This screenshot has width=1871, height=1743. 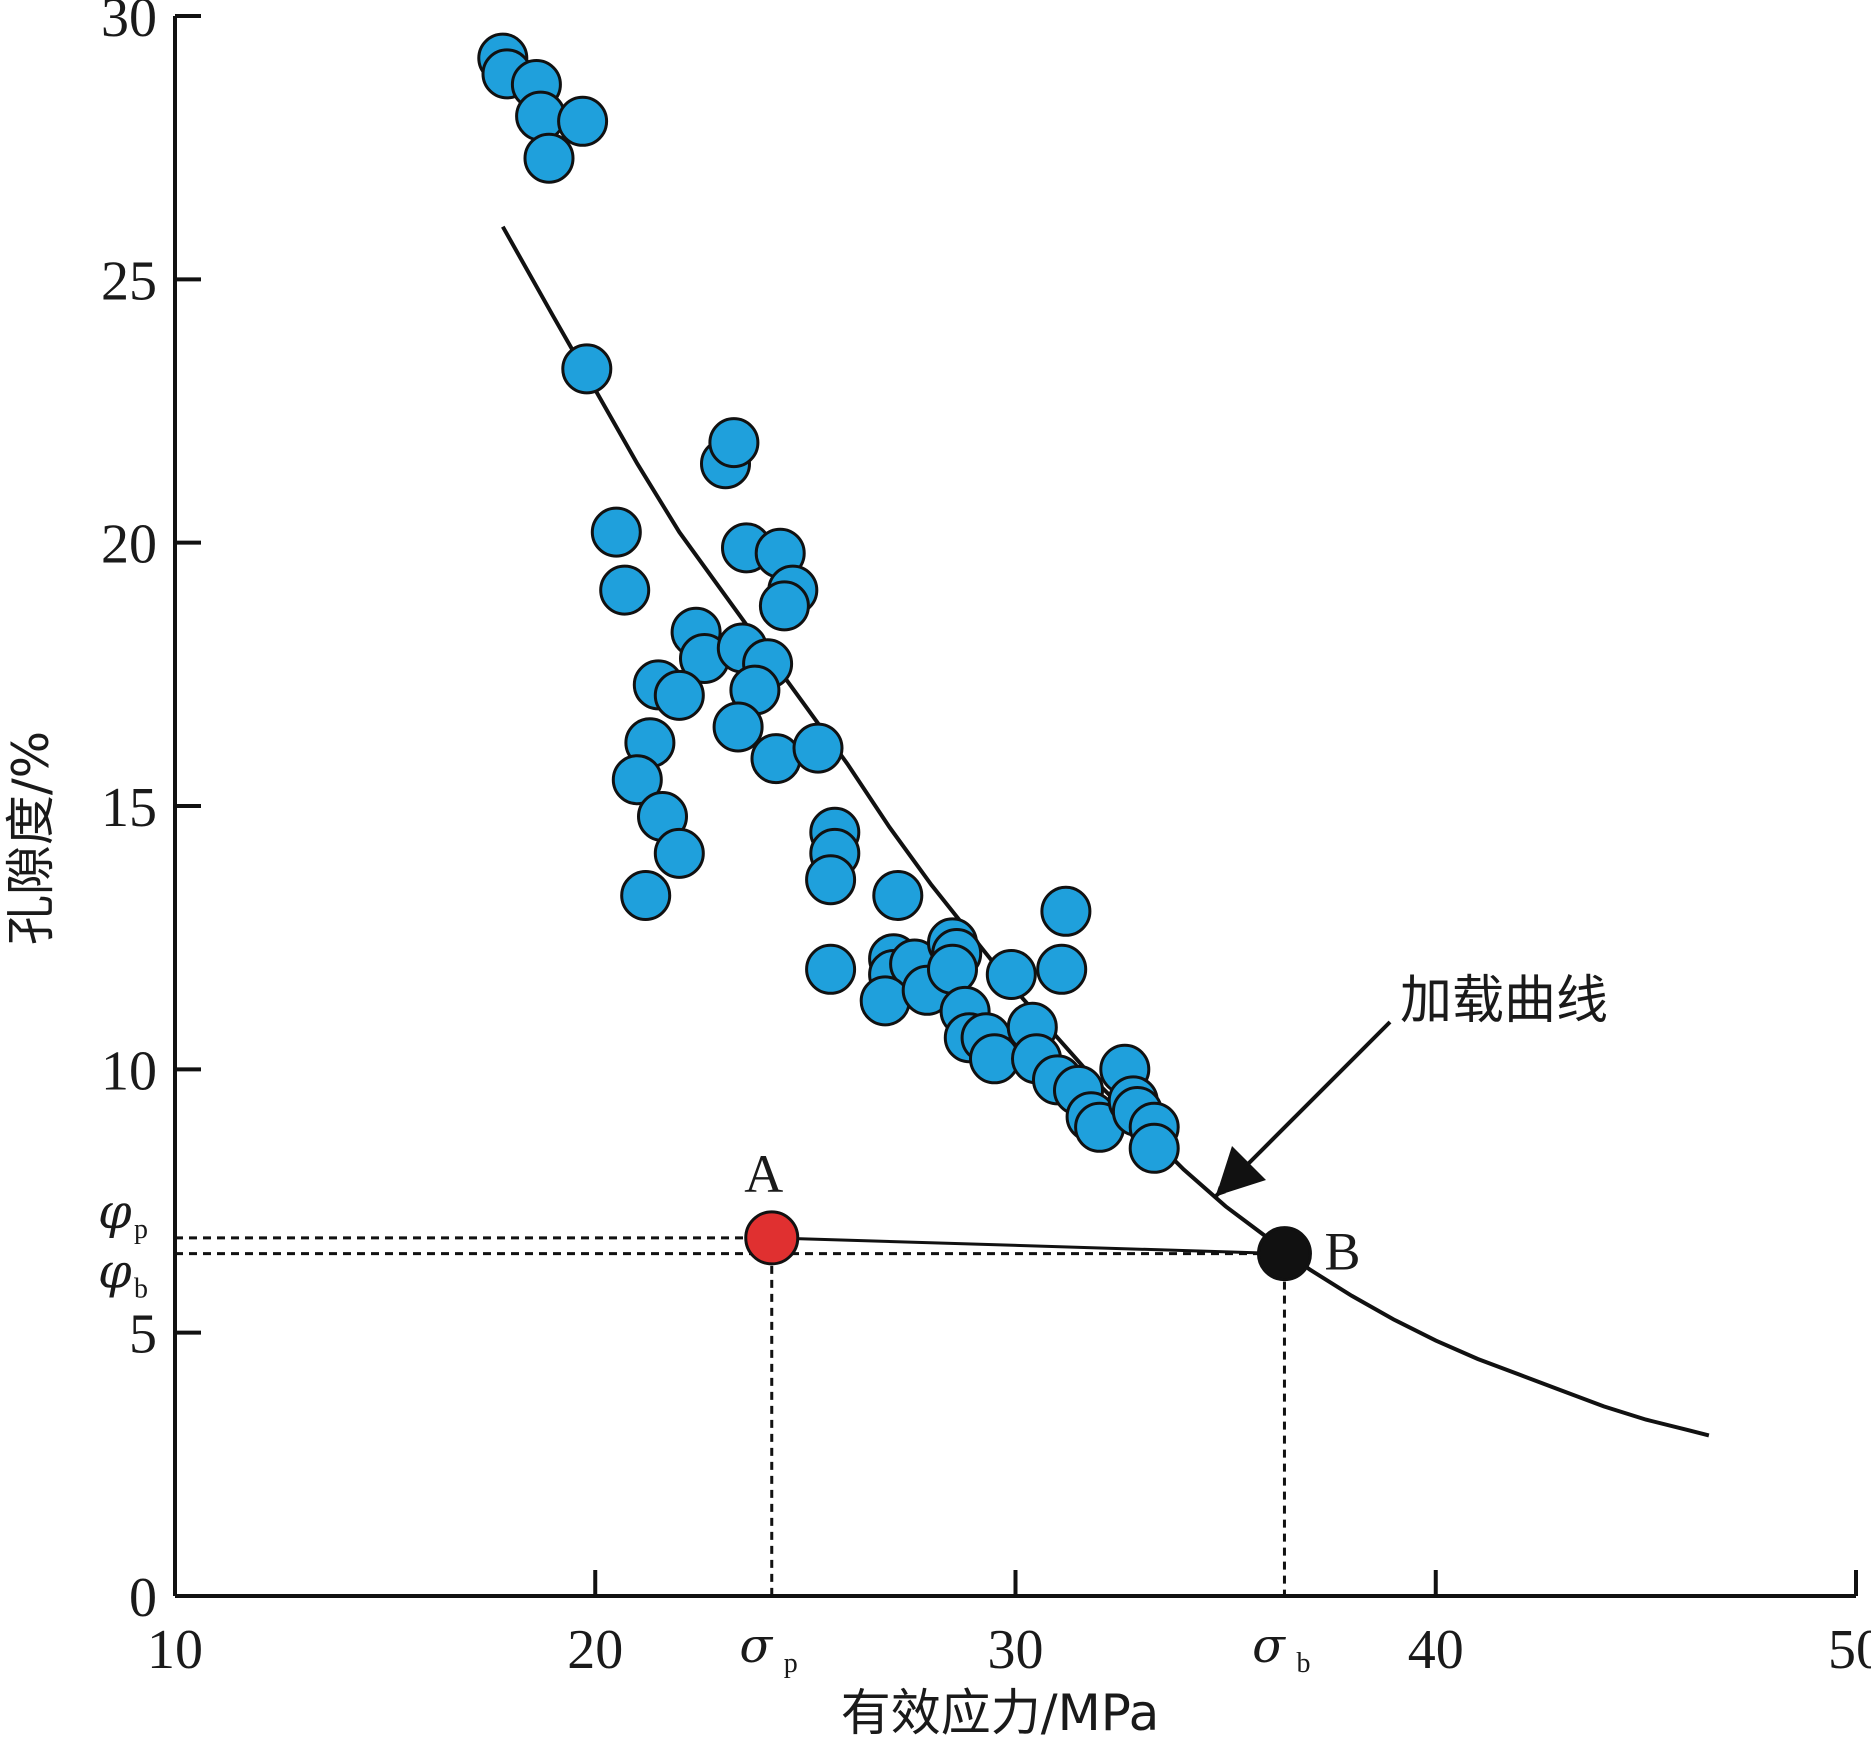 I want to click on x-marker-subscript: p, so click(x=791, y=1663).